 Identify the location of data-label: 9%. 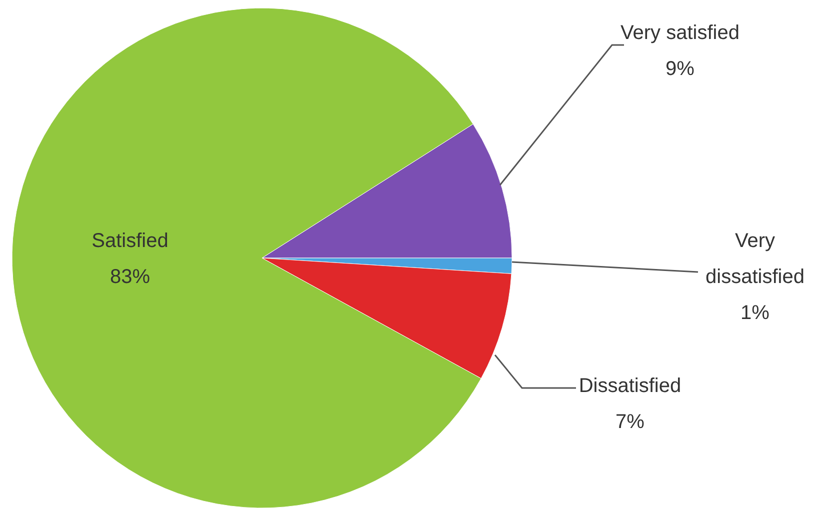
(680, 69).